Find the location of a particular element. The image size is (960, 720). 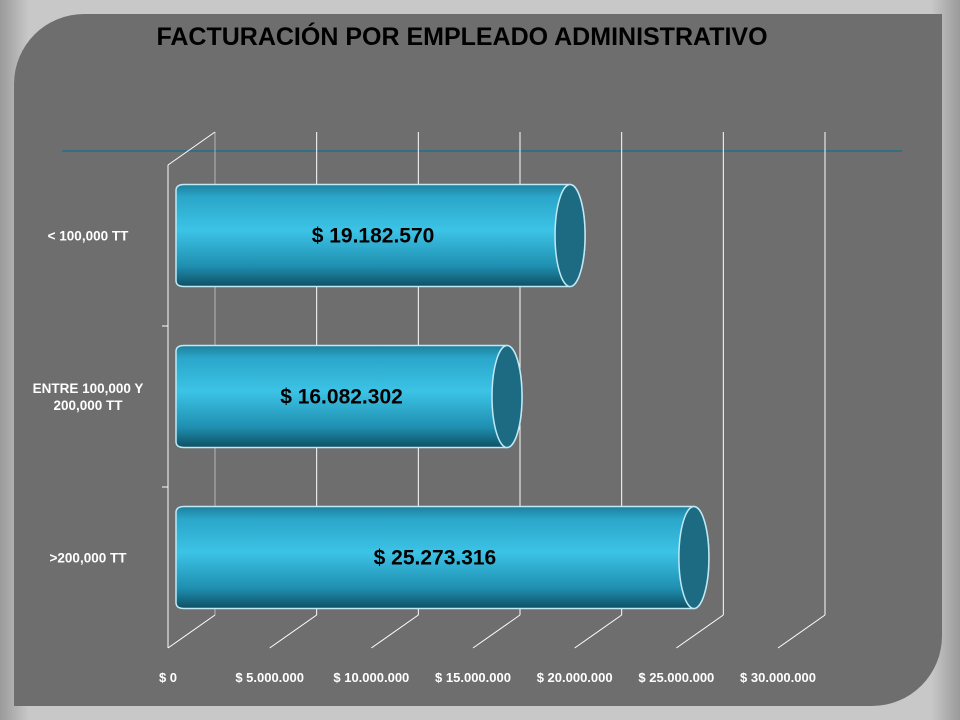

y-category-label: 200,000 TT is located at coordinates (88, 405).